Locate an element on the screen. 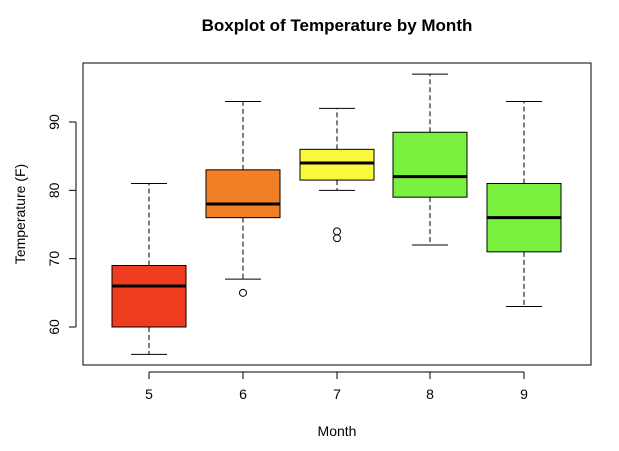 Image resolution: width=619 pixels, height=451 pixels. chart-title: Boxplot of Temperature by Month is located at coordinates (337, 25).